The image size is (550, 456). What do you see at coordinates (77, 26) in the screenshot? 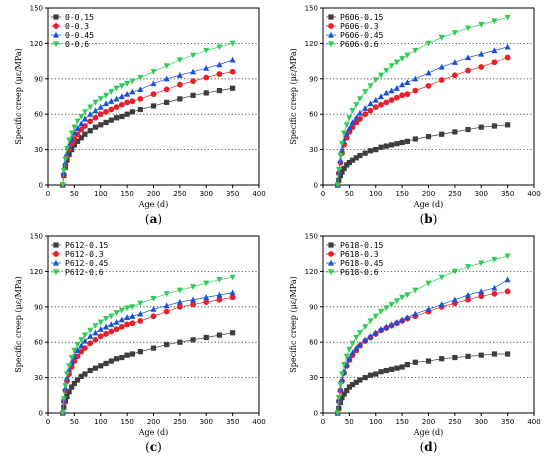
I see `legend-label: 0-0.3` at bounding box center [77, 26].